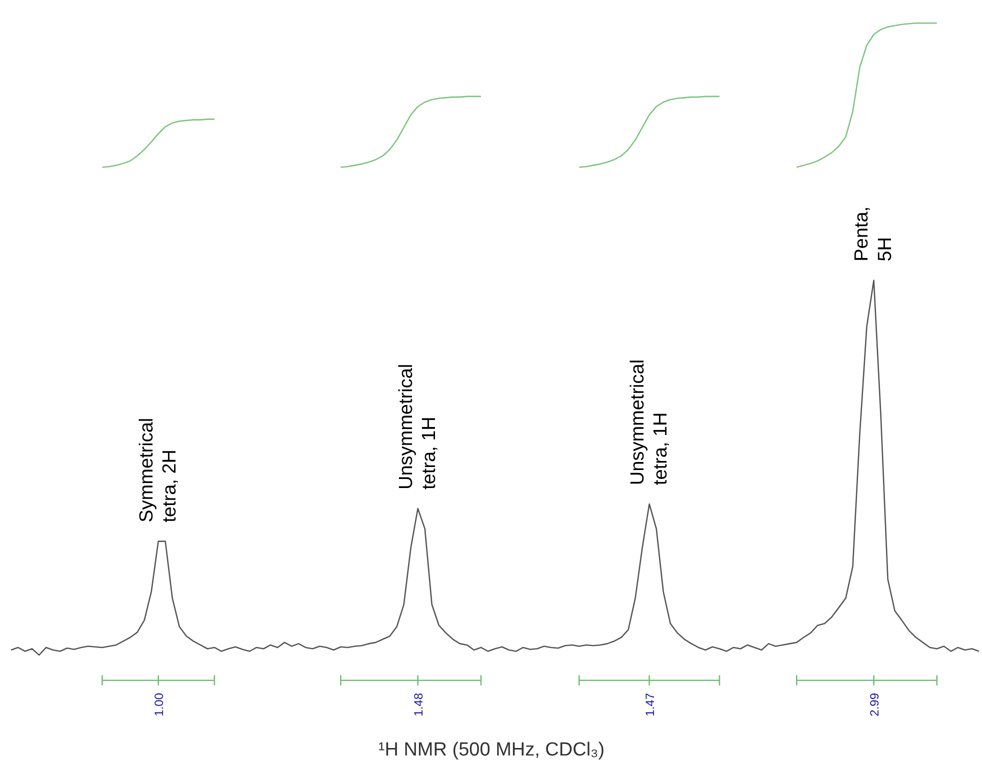 The image size is (982, 772). What do you see at coordinates (491, 750) in the screenshot?
I see `text: ¹H NMR (500 MHz, CDCl₃)` at bounding box center [491, 750].